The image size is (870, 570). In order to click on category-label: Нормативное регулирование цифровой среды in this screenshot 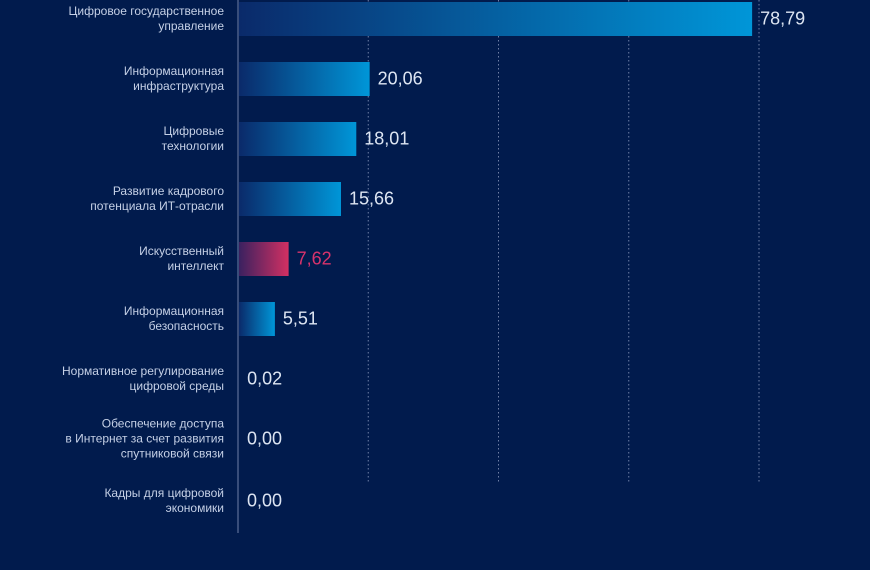, I will do `click(143, 378)`.